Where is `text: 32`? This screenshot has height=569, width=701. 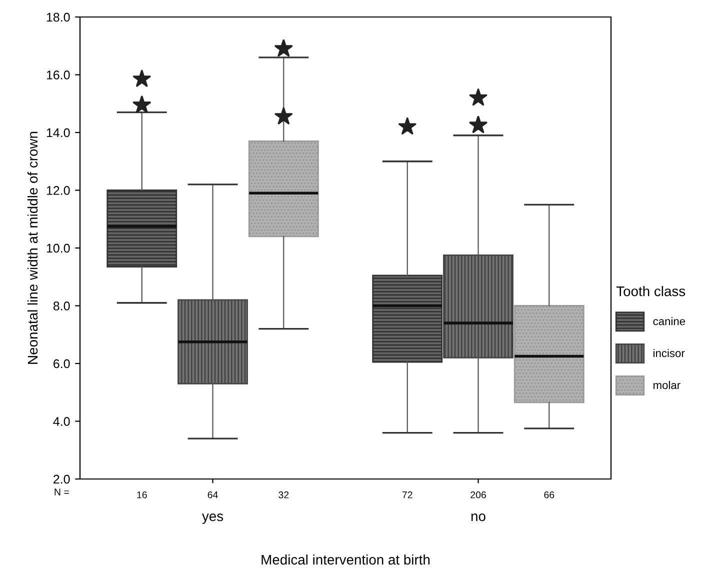 text: 32 is located at coordinates (283, 494).